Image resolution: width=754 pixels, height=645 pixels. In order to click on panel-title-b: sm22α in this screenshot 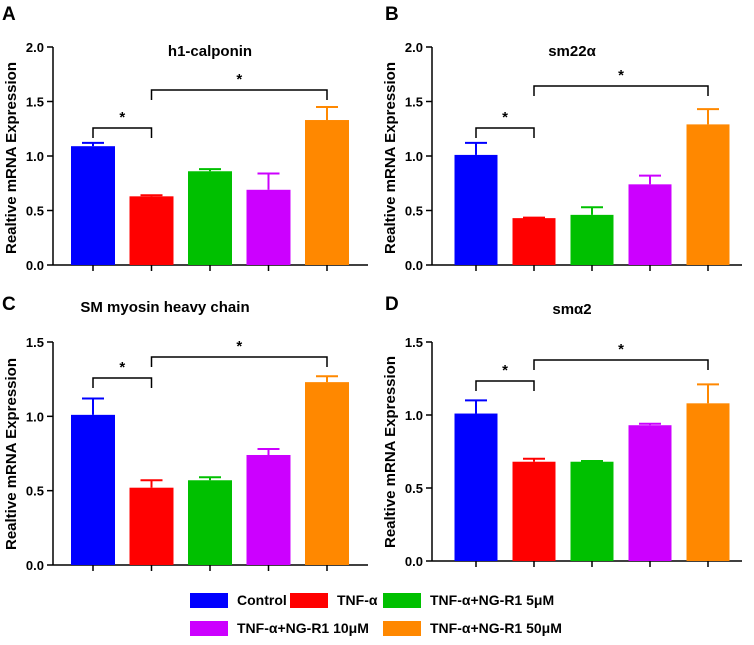, I will do `click(572, 51)`.